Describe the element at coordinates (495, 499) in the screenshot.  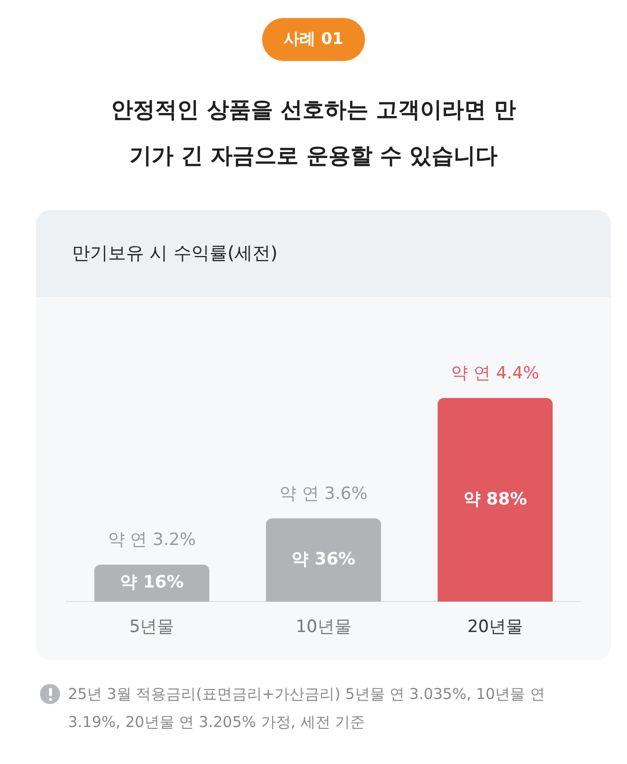
I see `data-label: 약 88%` at that location.